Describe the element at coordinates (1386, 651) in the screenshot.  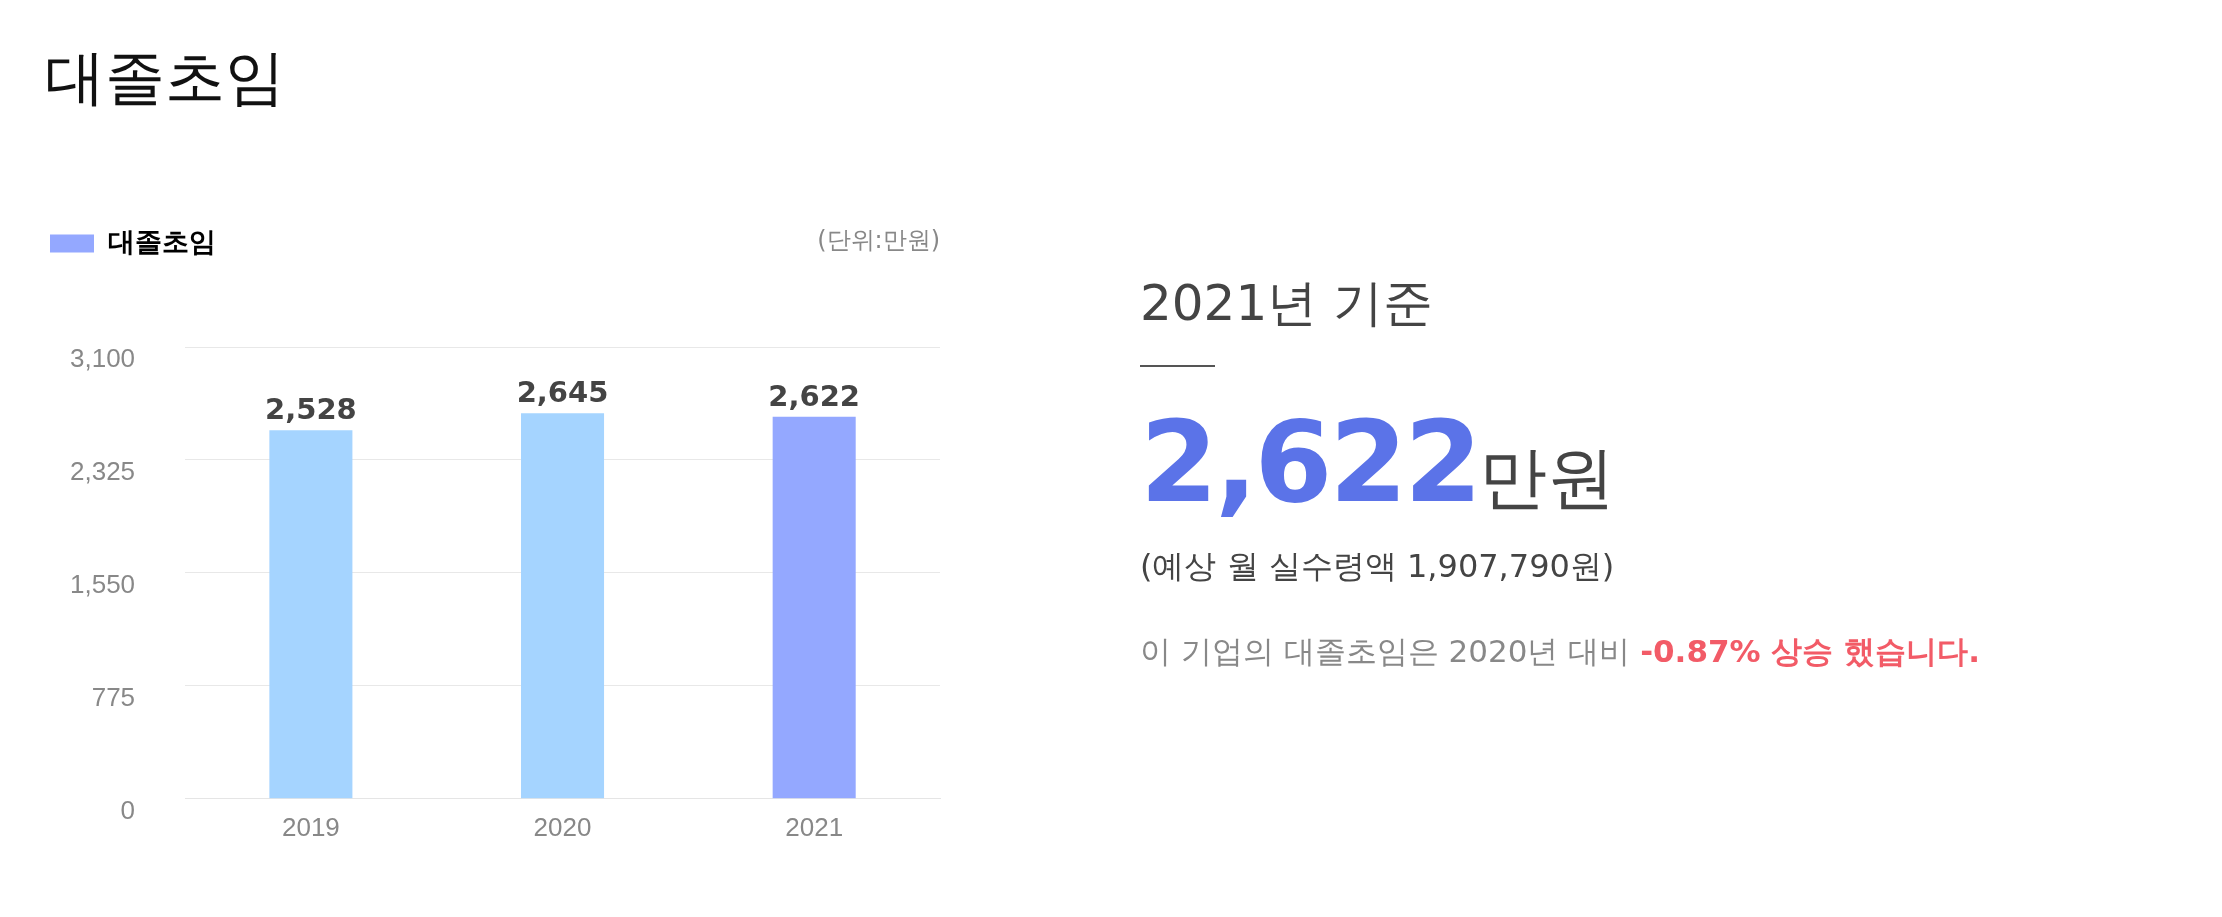
I see `text: 이 기업의 대졸초임은 2020년 대비` at that location.